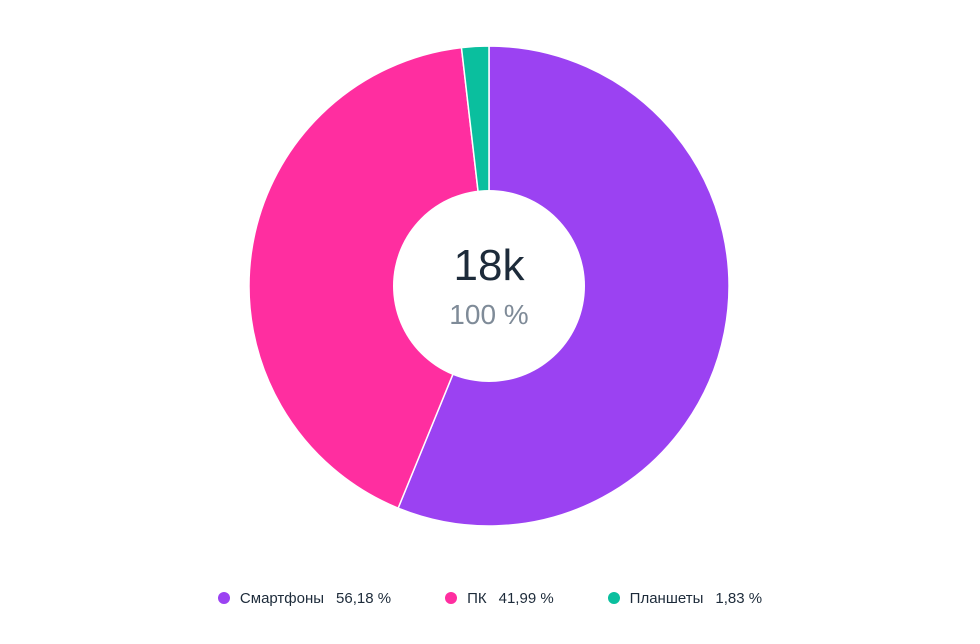 This screenshot has width=980, height=644. What do you see at coordinates (223, 598) in the screenshot?
I see `legend-dot-smartphones` at bounding box center [223, 598].